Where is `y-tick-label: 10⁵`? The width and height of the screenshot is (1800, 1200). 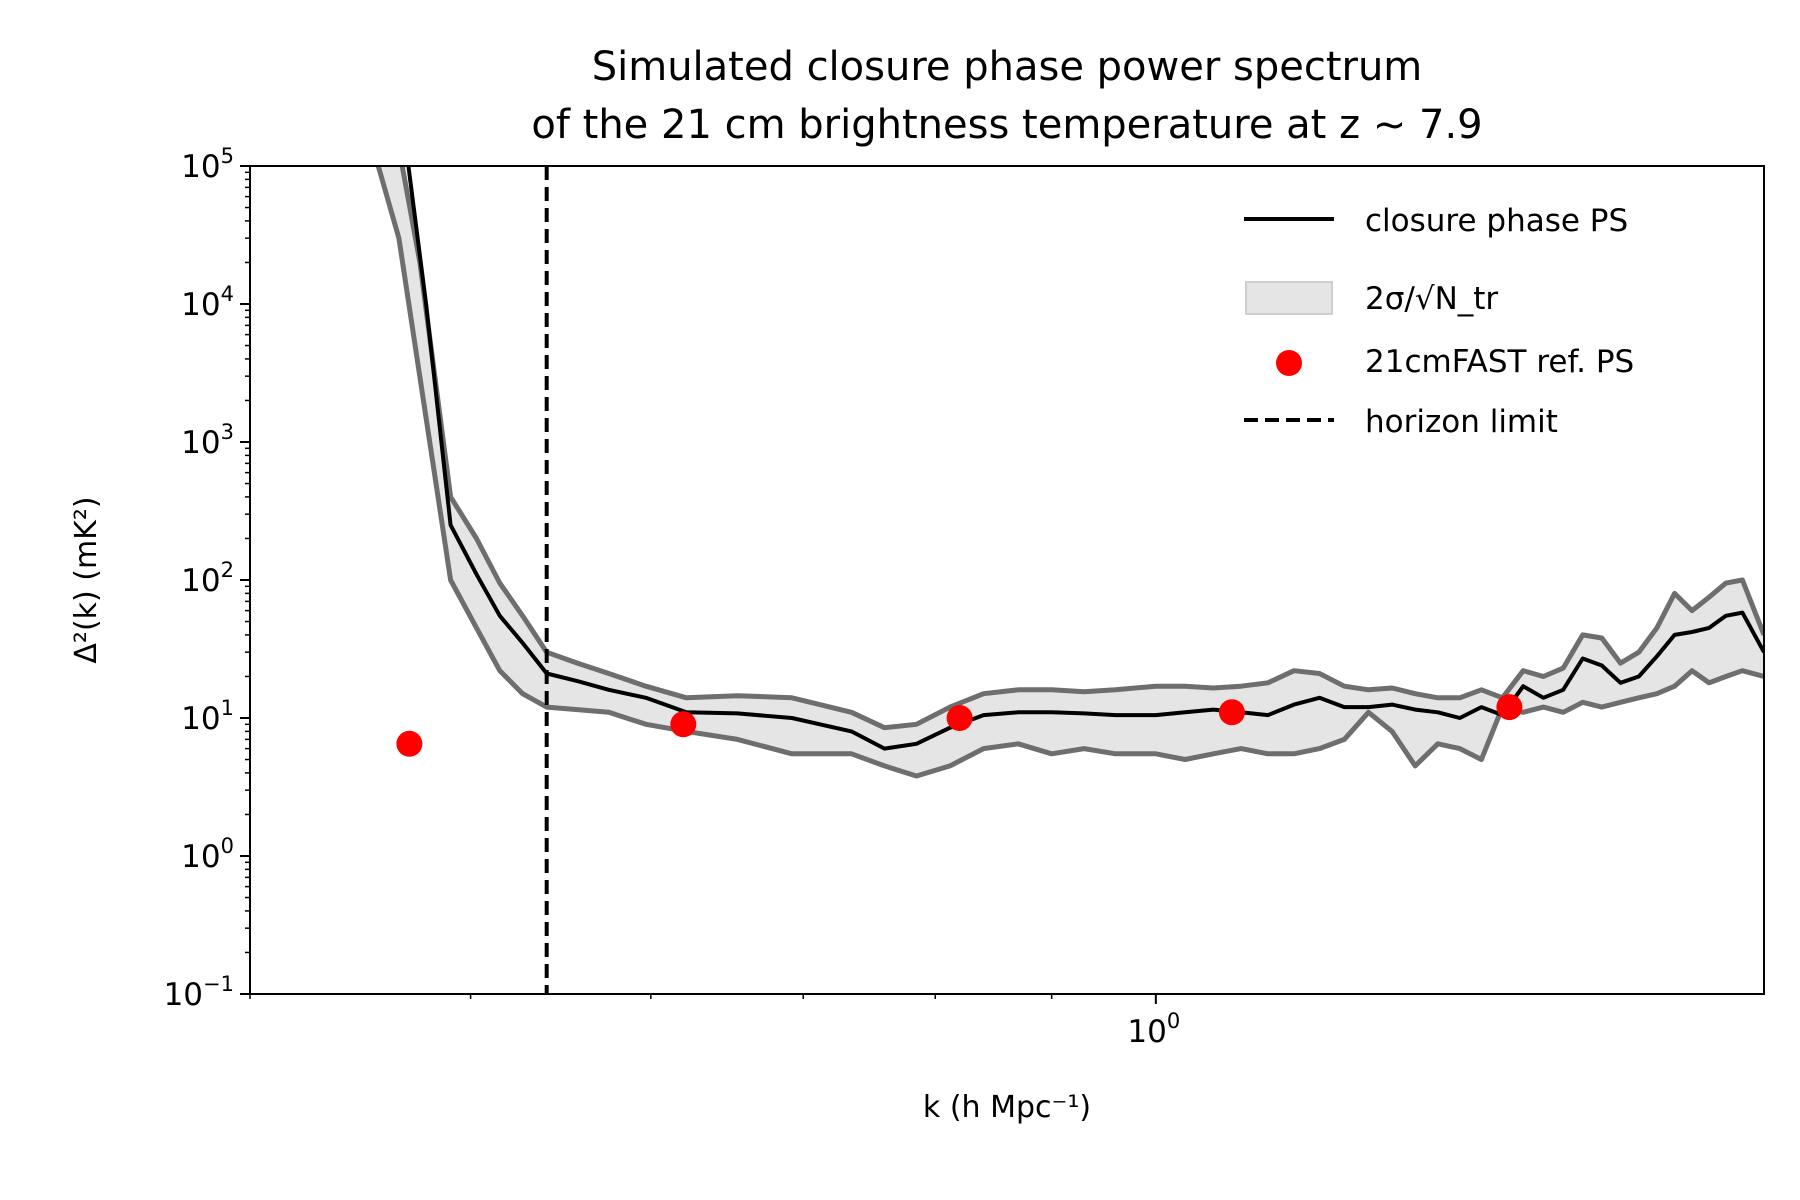
y-tick-label: 10⁵ is located at coordinates (207, 164).